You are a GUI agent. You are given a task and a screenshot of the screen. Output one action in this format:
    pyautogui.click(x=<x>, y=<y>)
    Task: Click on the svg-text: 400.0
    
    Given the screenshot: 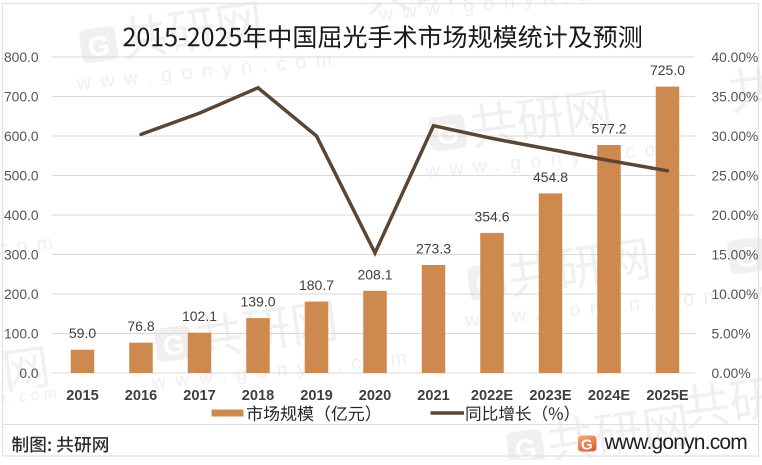 What is the action you would take?
    pyautogui.click(x=21, y=215)
    